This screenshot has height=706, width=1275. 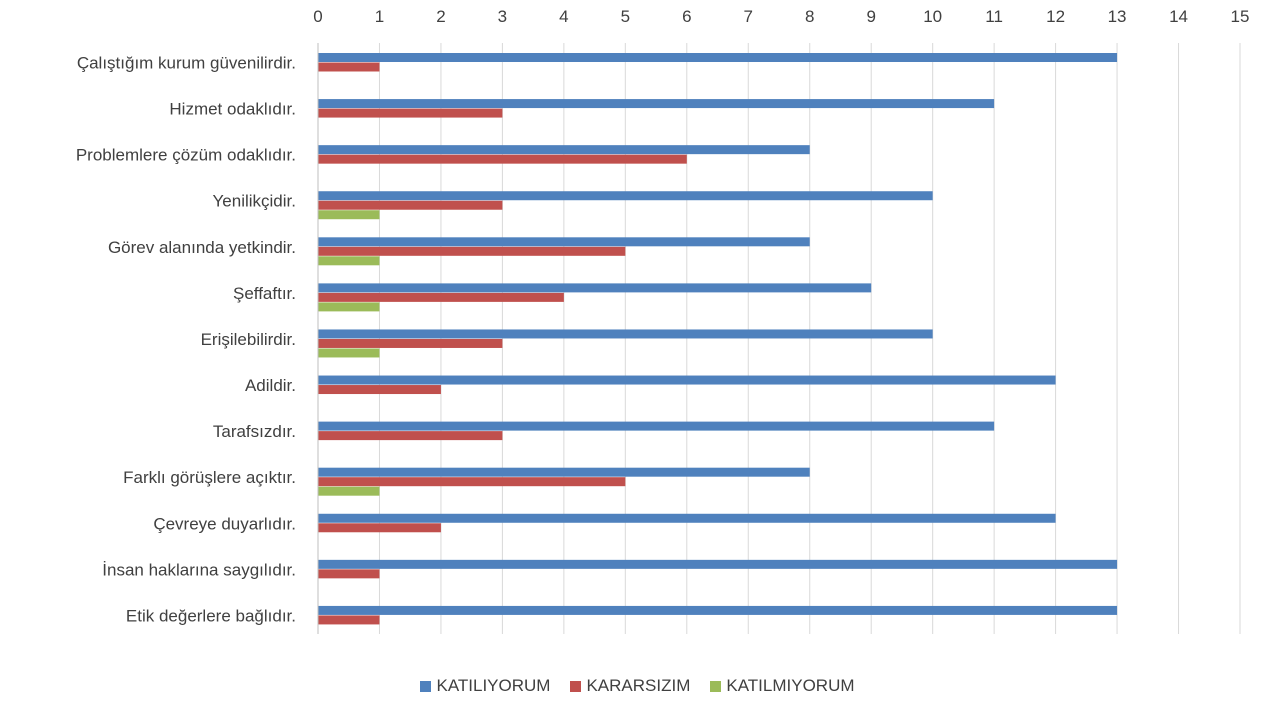 I want to click on category-label: Görev alanında yetkindir., so click(x=202, y=247).